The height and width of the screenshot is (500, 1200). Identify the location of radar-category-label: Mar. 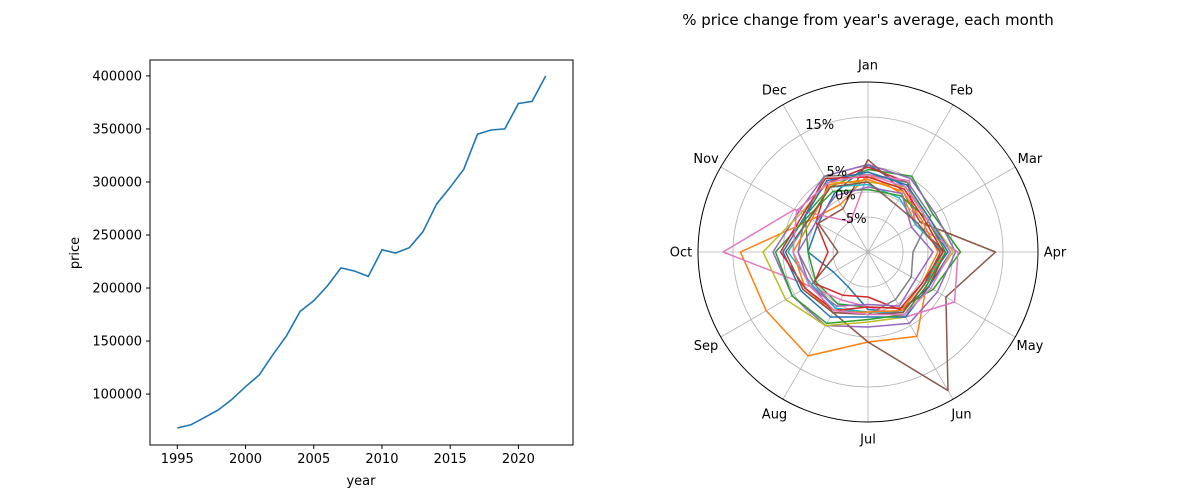
(1030, 159).